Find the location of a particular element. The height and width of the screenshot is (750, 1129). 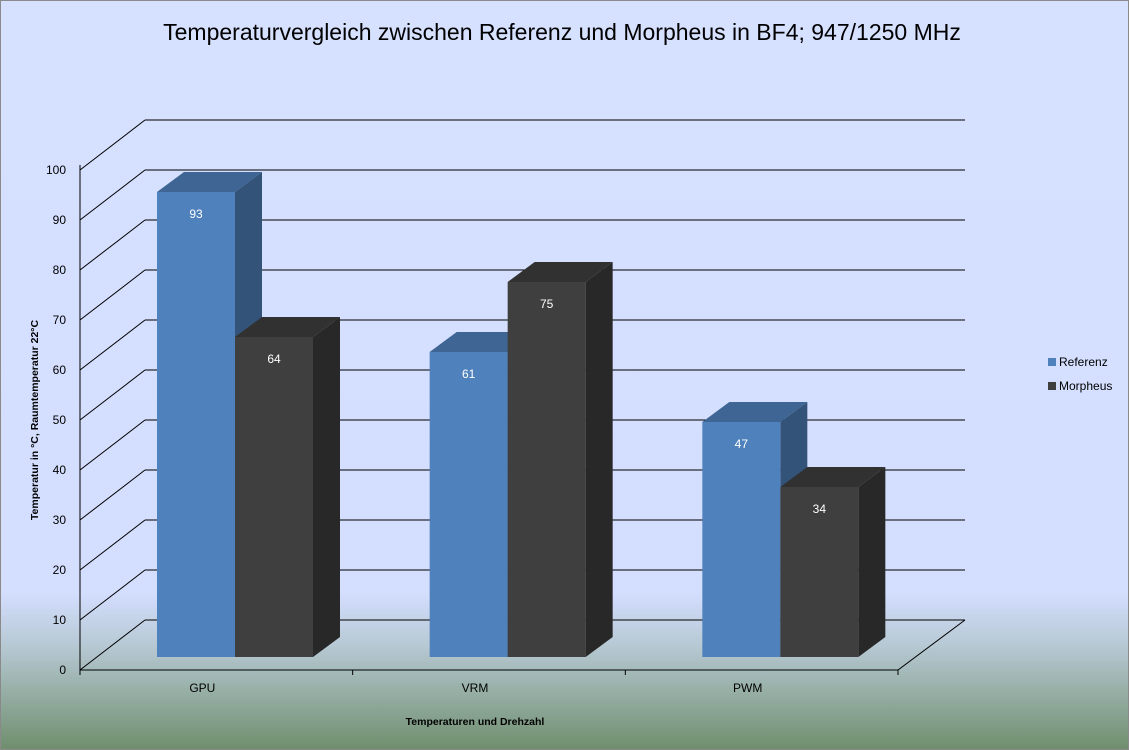

y-tick-label: 50 is located at coordinates (60, 420).